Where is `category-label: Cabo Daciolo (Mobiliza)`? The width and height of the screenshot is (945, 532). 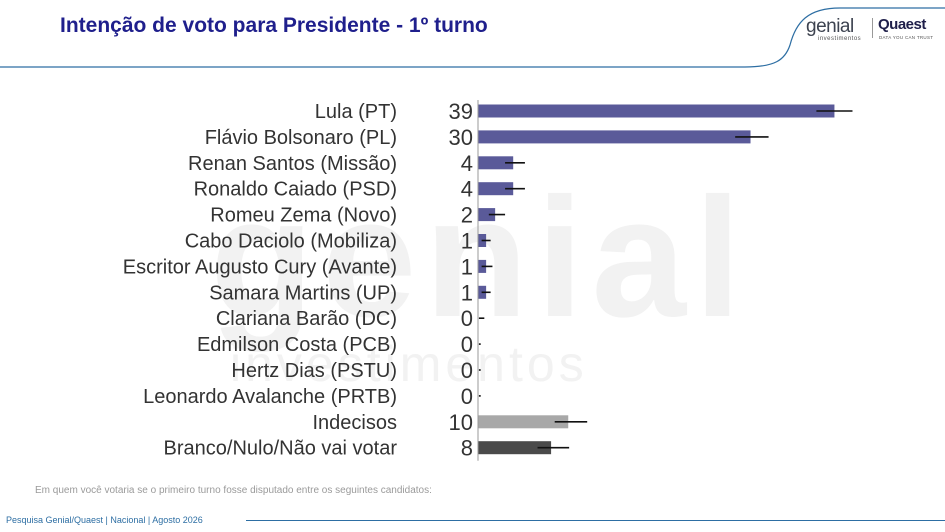
category-label: Cabo Daciolo (Mobiliza) is located at coordinates (291, 242).